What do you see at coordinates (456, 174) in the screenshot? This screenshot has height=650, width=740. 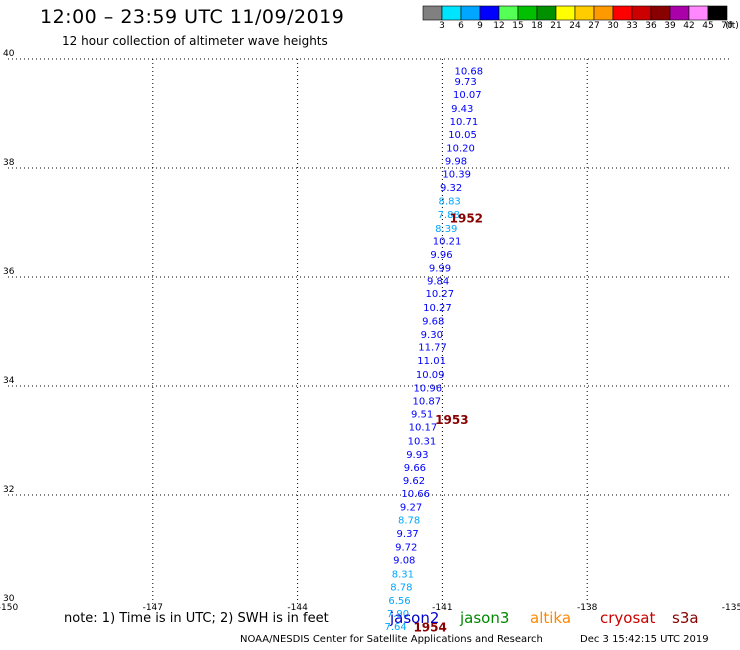 I see `wave-height-point: 10.39` at bounding box center [456, 174].